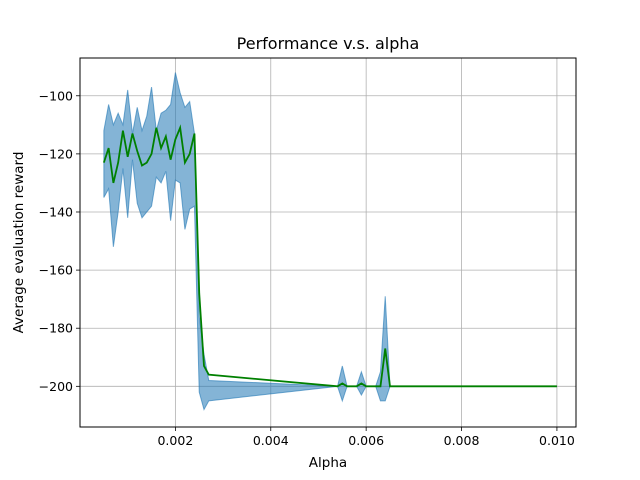  What do you see at coordinates (59, 241) in the screenshot?
I see `y-axis-ticks: −100 −120 −140 −160 −180 −200` at bounding box center [59, 241].